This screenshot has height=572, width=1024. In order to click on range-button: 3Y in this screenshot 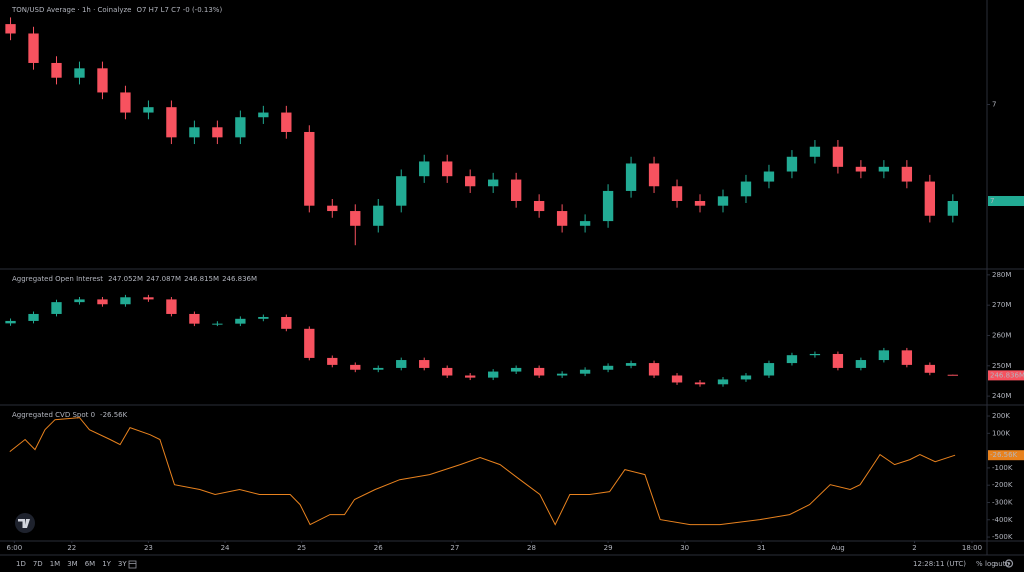, I will do `click(122, 564)`.